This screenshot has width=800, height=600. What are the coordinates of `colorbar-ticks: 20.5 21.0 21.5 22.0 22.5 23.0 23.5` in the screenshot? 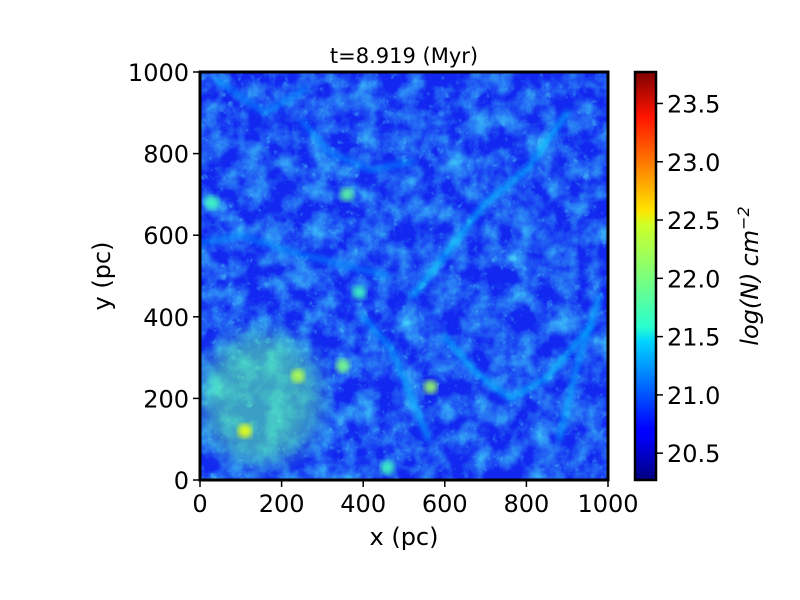 It's located at (688, 279).